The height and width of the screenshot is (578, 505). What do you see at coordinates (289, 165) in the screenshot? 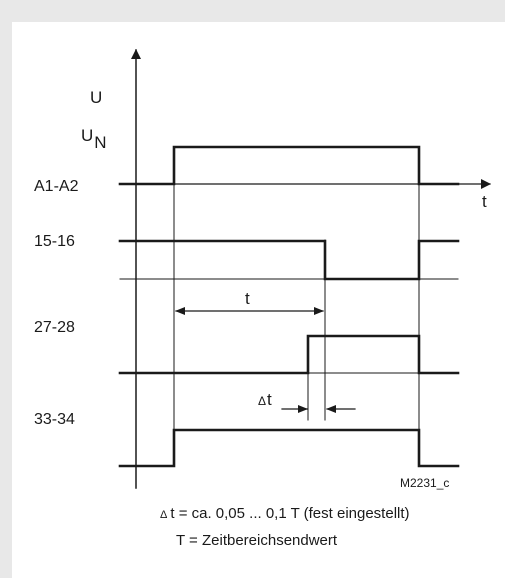
I see `waveform-a1-a2` at bounding box center [289, 165].